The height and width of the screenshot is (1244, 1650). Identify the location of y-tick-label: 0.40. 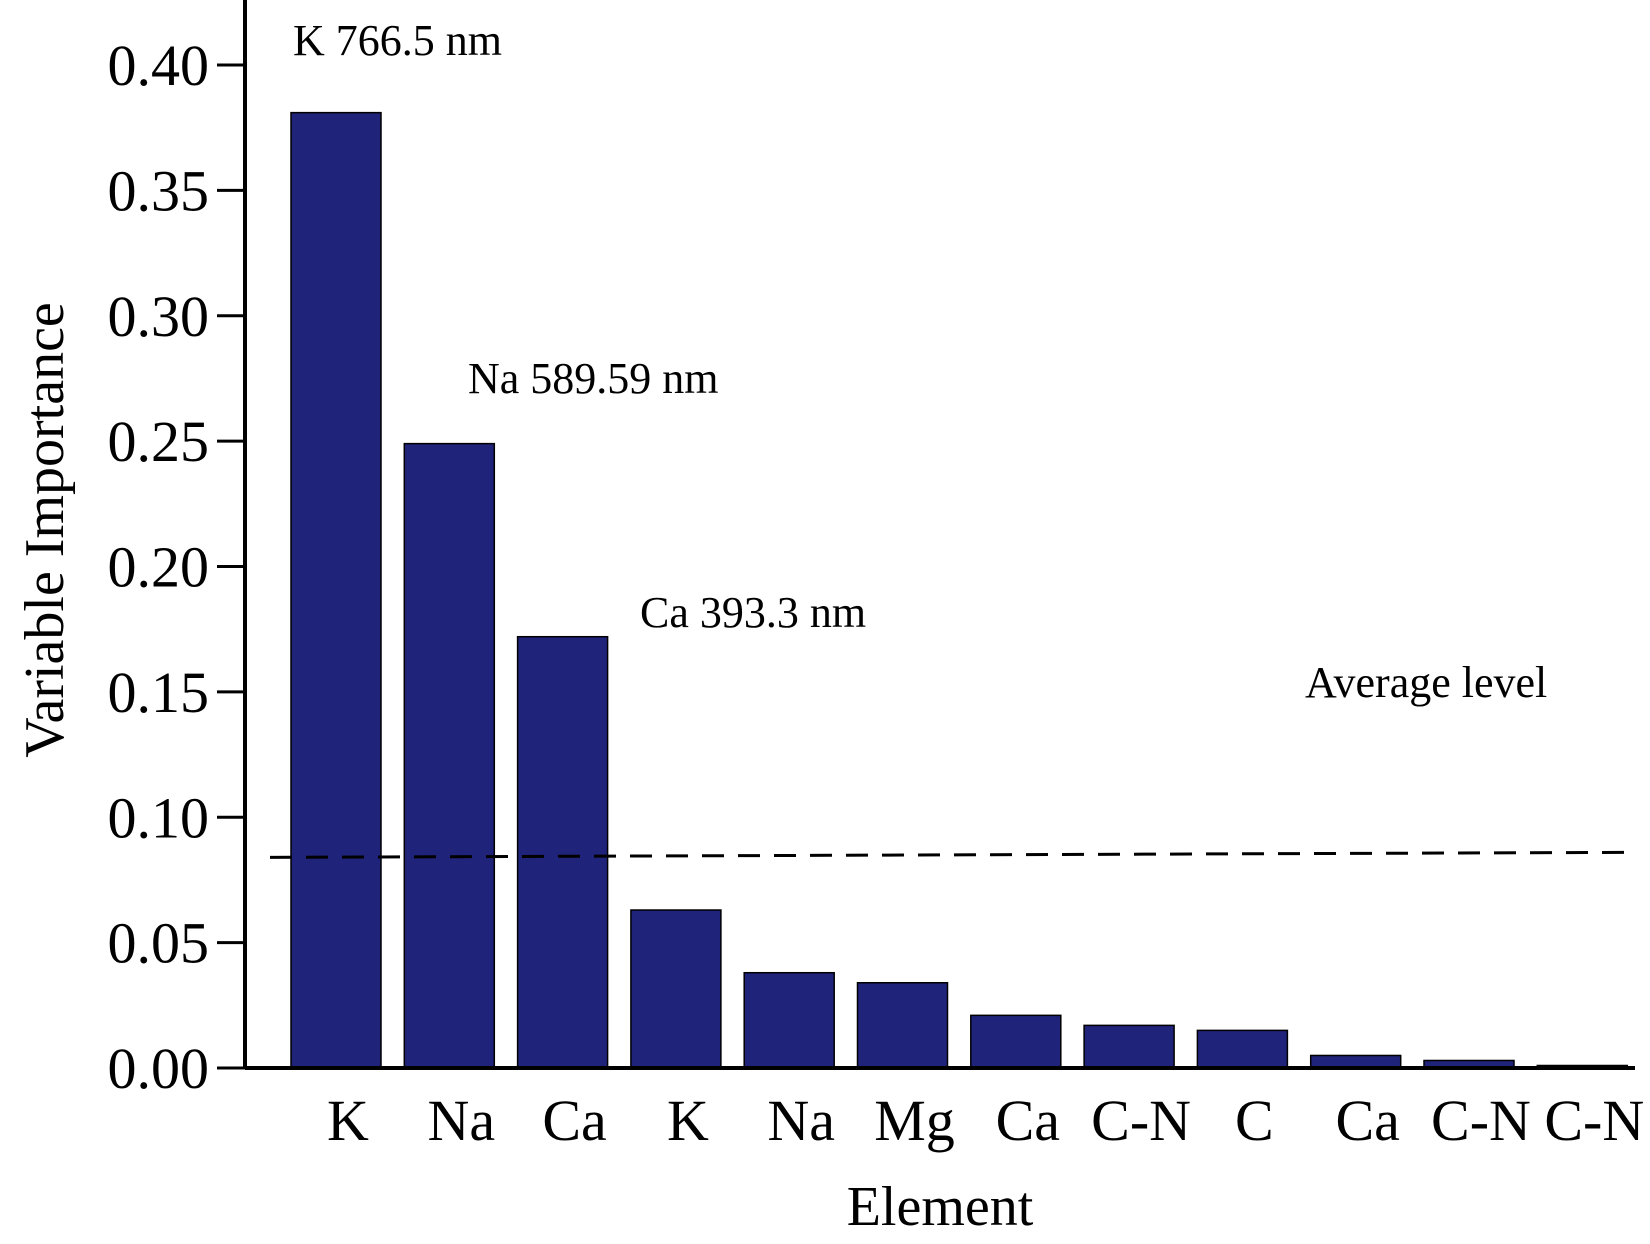
(159, 65).